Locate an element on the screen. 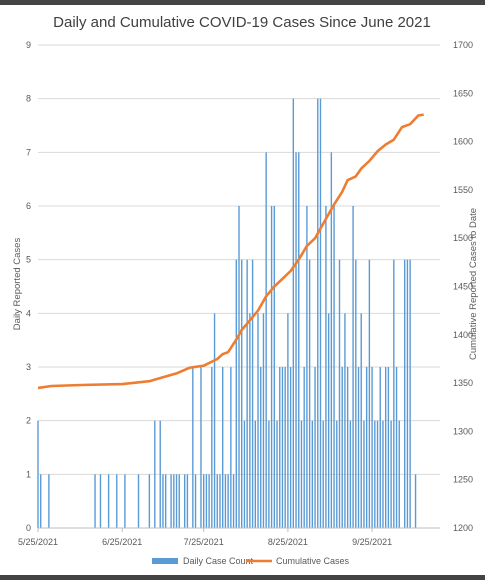 The height and width of the screenshot is (580, 485). y-left-tick-label: 1 is located at coordinates (28, 474).